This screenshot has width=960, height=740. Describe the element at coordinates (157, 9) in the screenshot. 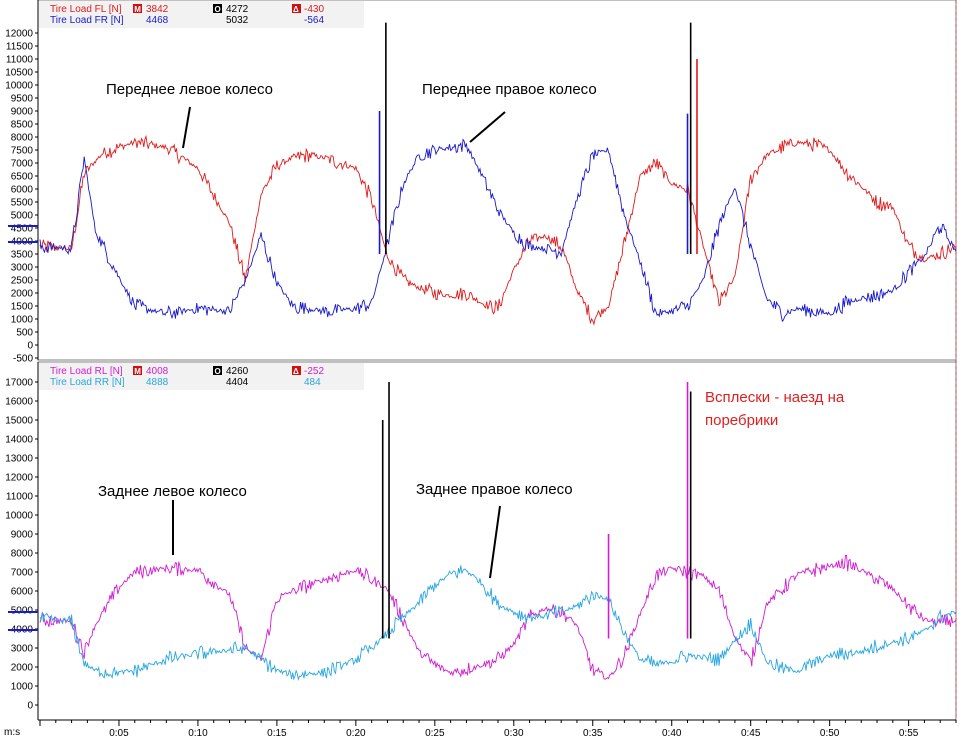

I see `legend-value-m: 3842` at that location.